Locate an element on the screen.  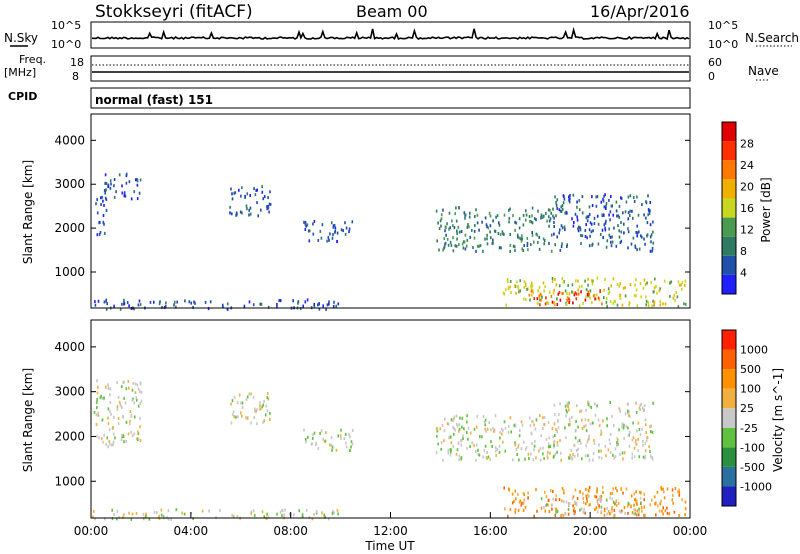
y-tick-label: 2000 is located at coordinates (69, 228).